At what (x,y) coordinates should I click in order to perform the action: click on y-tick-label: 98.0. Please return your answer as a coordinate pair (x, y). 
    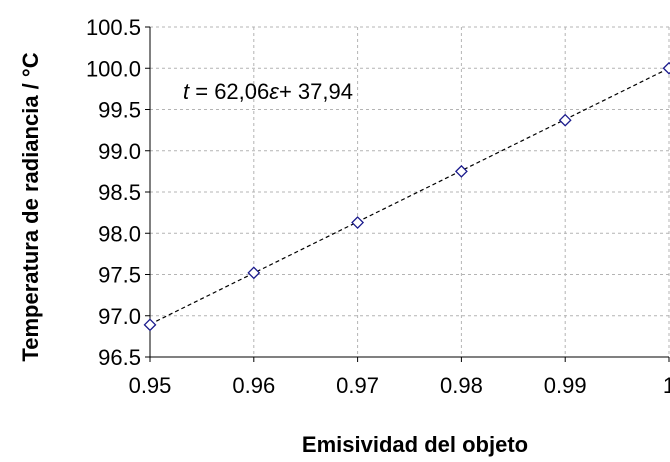
    Looking at the image, I should click on (119, 233).